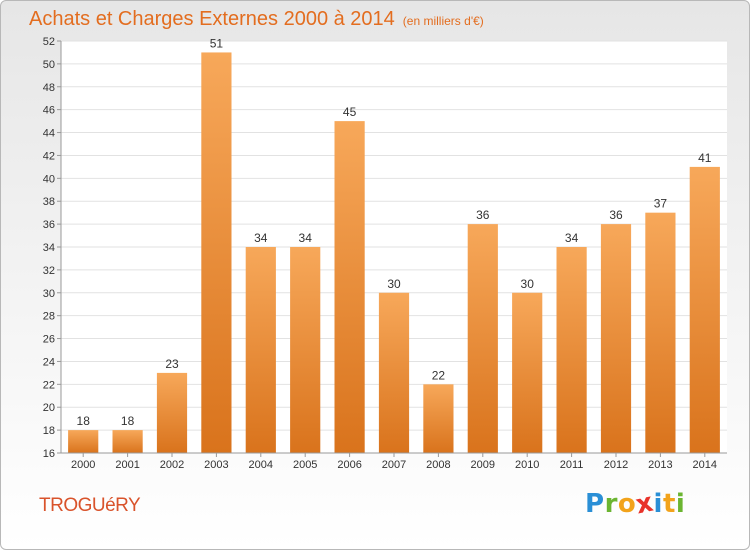 Image resolution: width=750 pixels, height=550 pixels. What do you see at coordinates (616, 215) in the screenshot?
I see `value-label-2012: 36` at bounding box center [616, 215].